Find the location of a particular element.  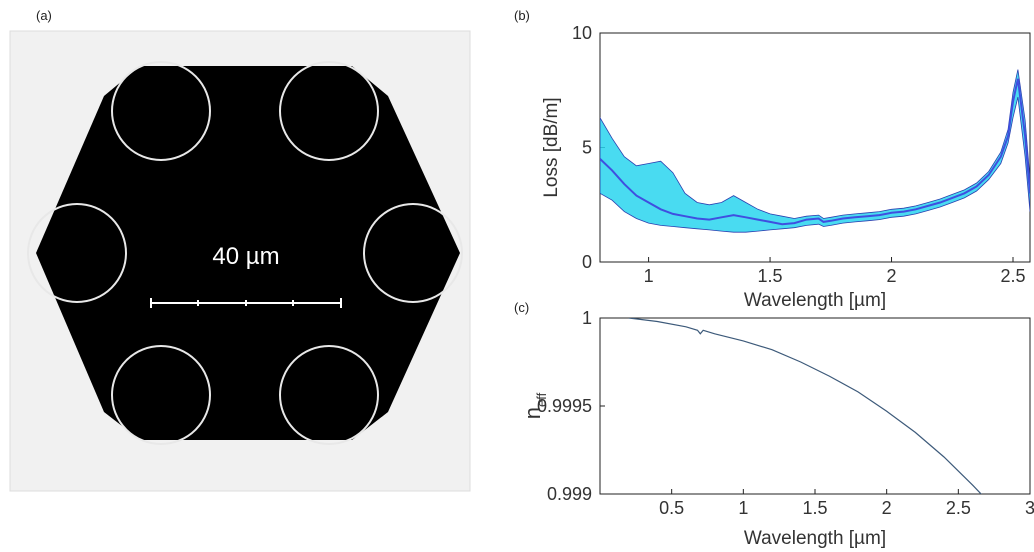

panel-a-tag: (a) is located at coordinates (44, 15).